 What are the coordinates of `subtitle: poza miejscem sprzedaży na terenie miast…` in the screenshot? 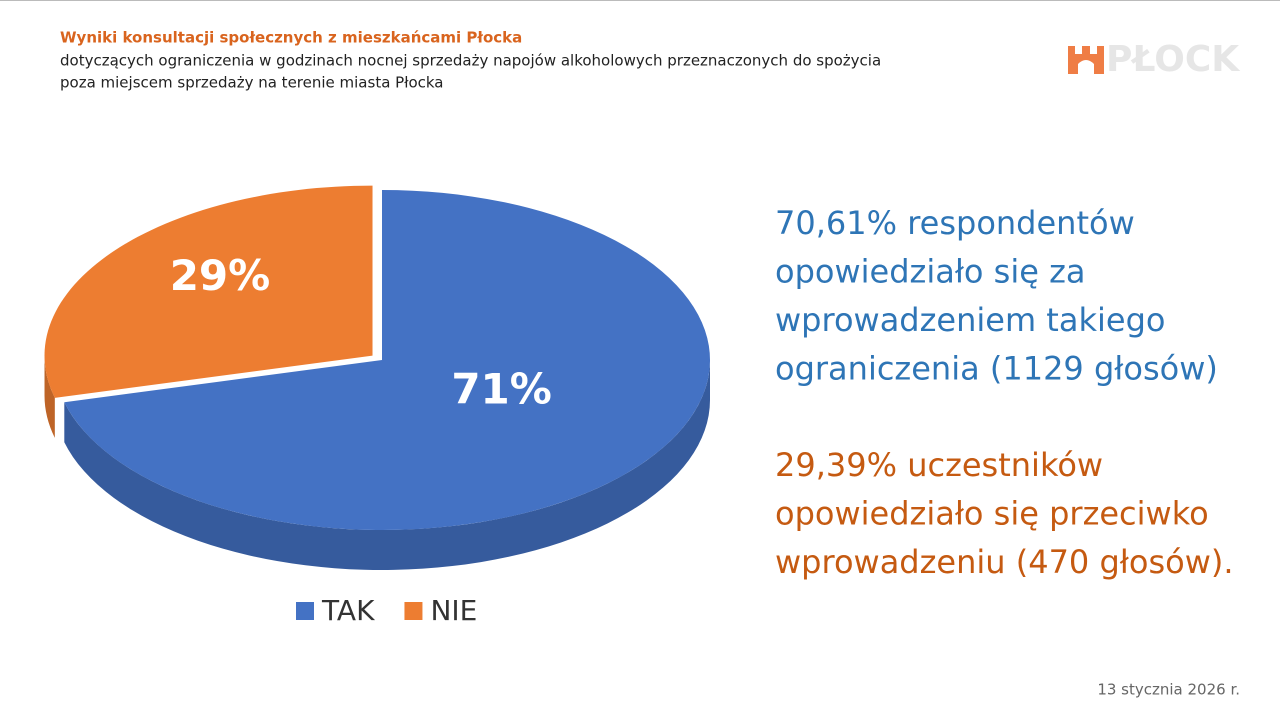 It's located at (252, 83).